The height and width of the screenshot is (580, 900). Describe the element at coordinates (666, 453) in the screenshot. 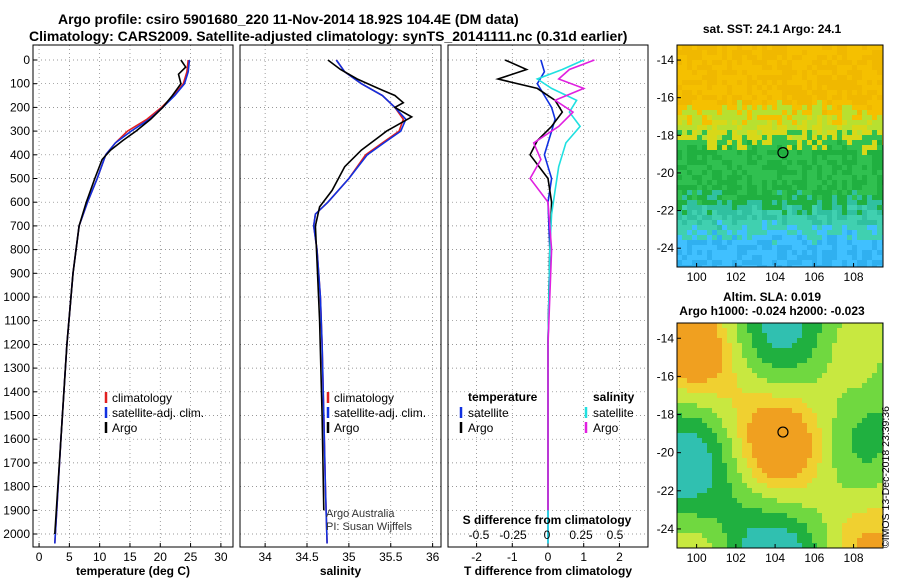

I see `map-y-tick-label: -20` at that location.